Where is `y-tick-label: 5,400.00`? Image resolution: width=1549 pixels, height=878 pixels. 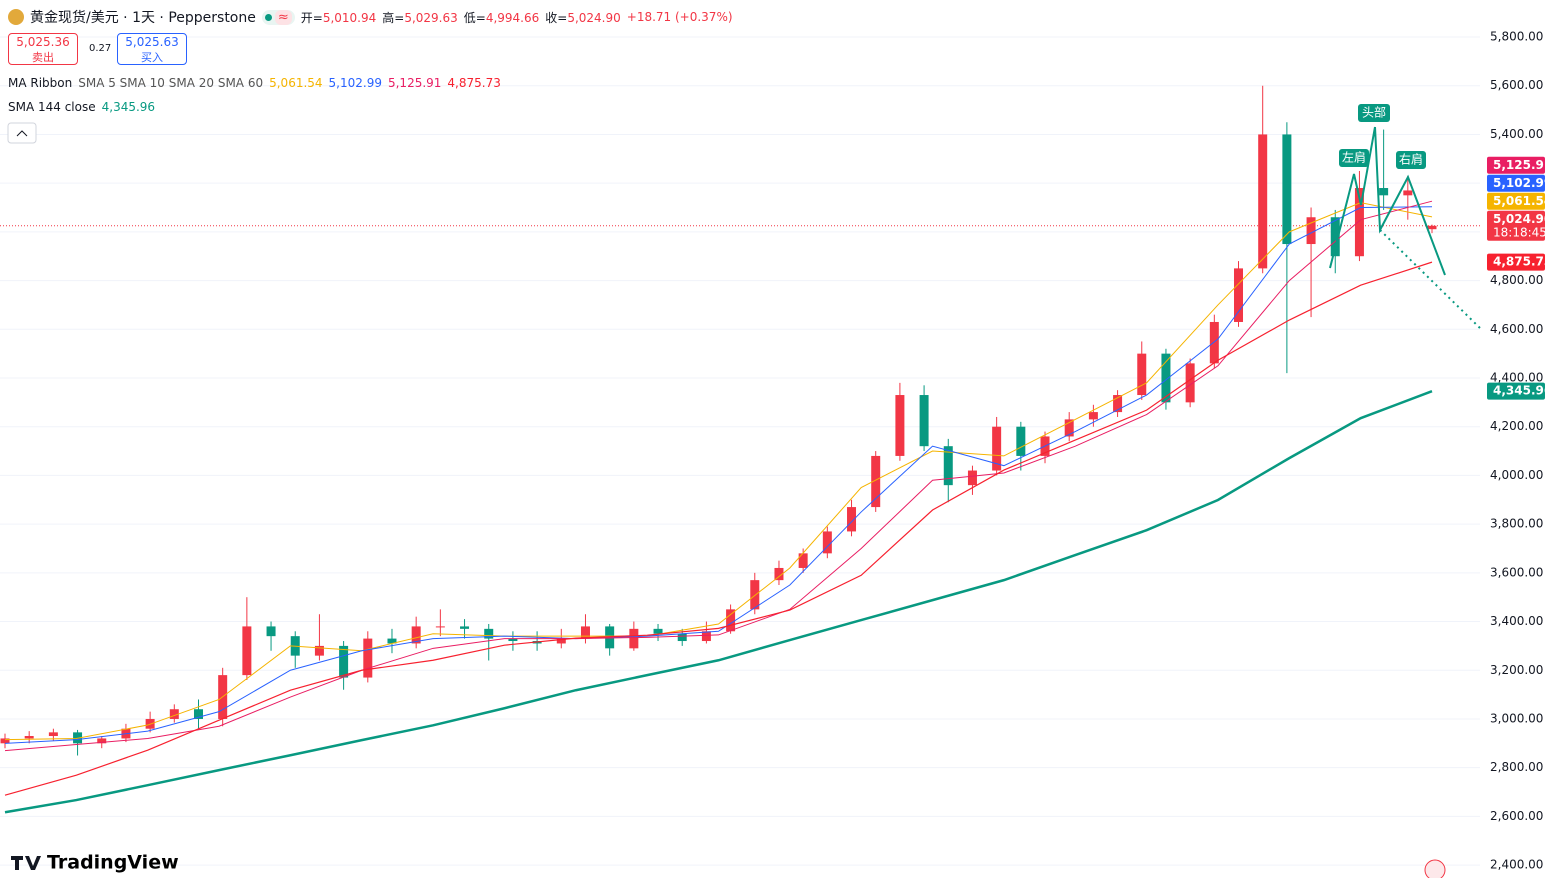 y-tick-label: 5,400.00 is located at coordinates (1516, 134).